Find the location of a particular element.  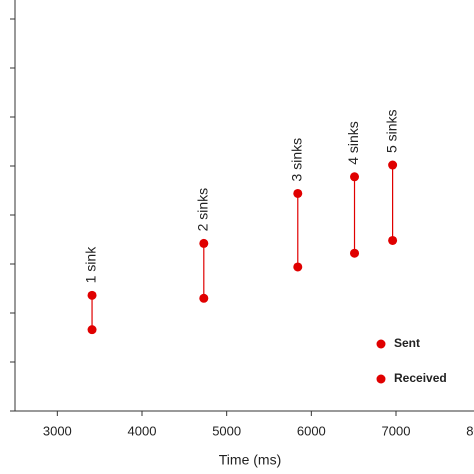

annotation: 3 sinks is located at coordinates (296, 160).